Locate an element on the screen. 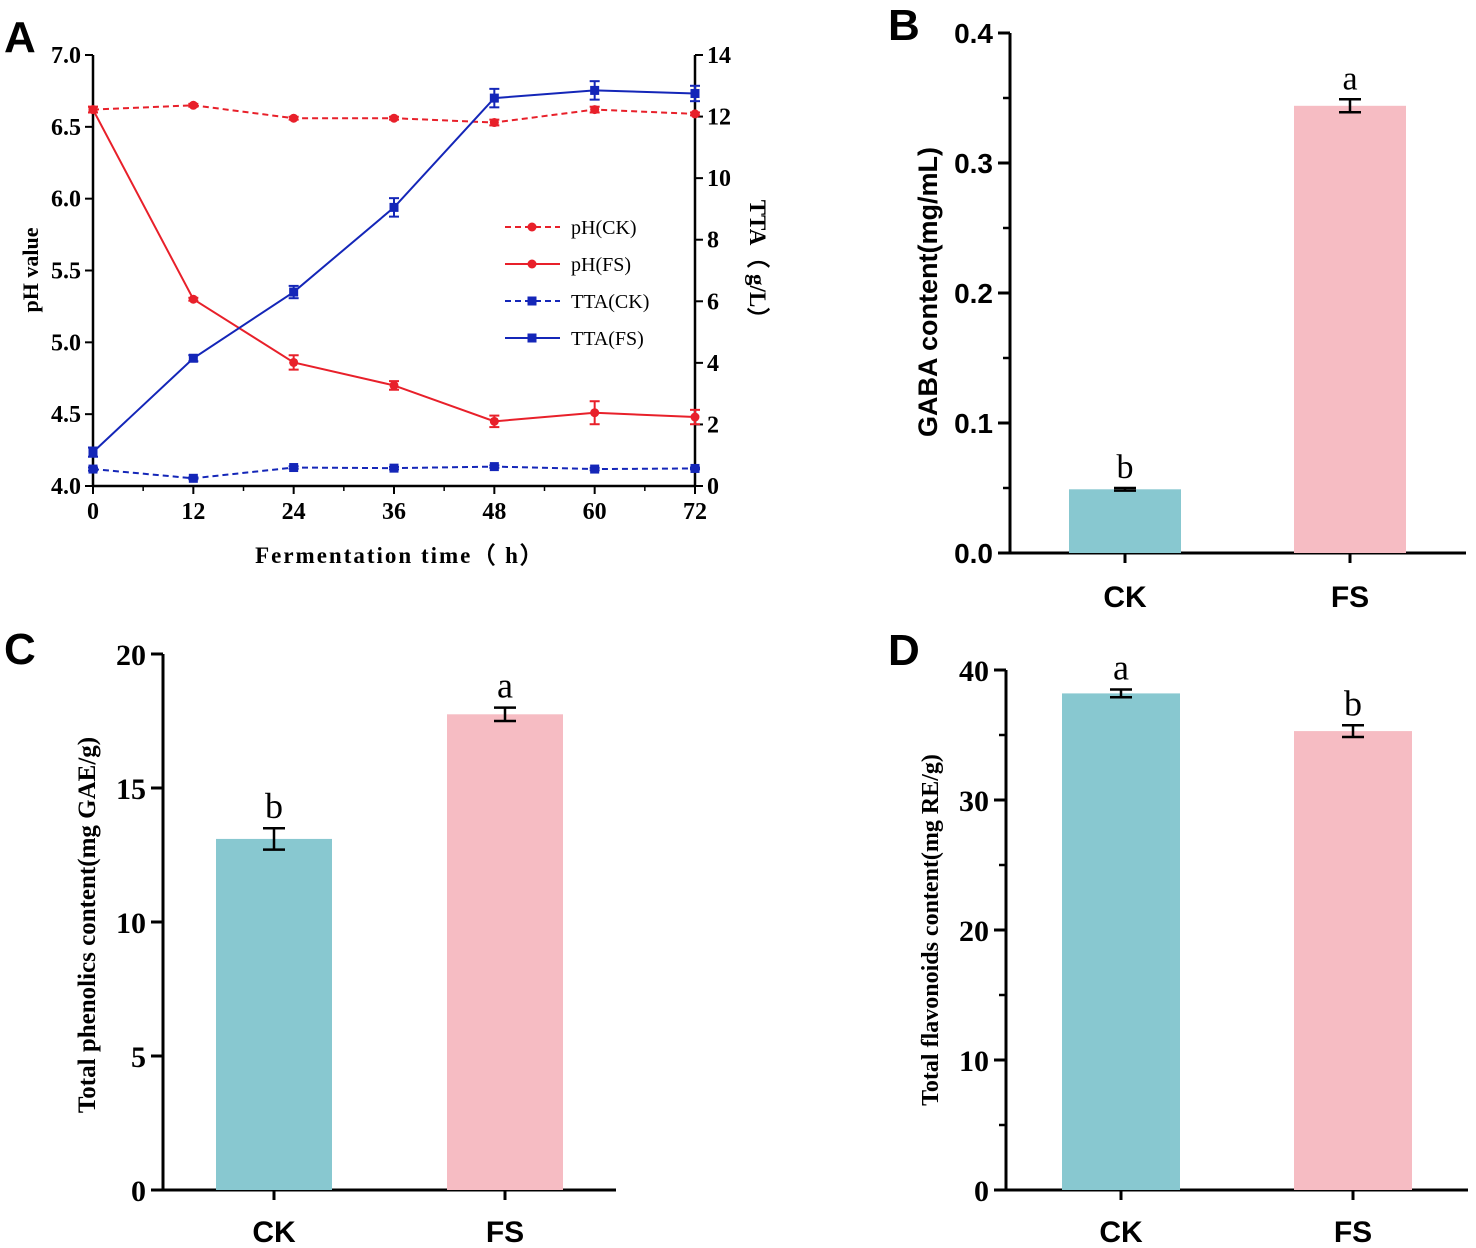 The height and width of the screenshot is (1248, 1476). panel-label-b: B is located at coordinates (904, 25).